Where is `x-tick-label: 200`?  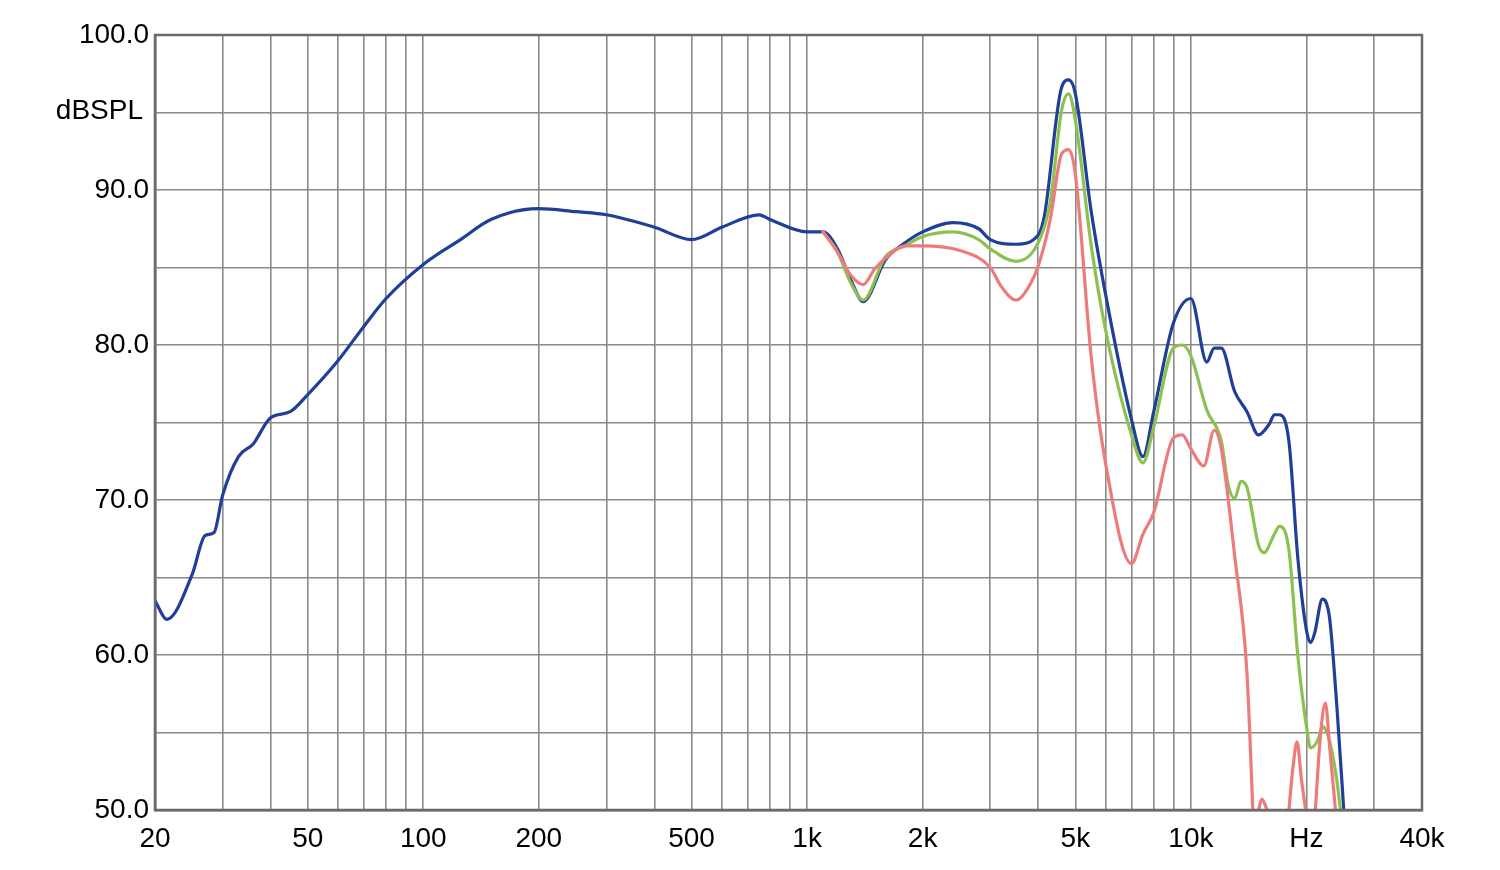
x-tick-label: 200 is located at coordinates (539, 837).